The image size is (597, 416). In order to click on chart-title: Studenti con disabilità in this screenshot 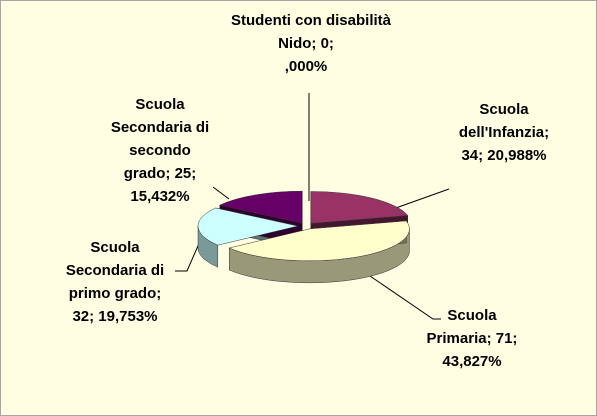, I will do `click(310, 20)`.